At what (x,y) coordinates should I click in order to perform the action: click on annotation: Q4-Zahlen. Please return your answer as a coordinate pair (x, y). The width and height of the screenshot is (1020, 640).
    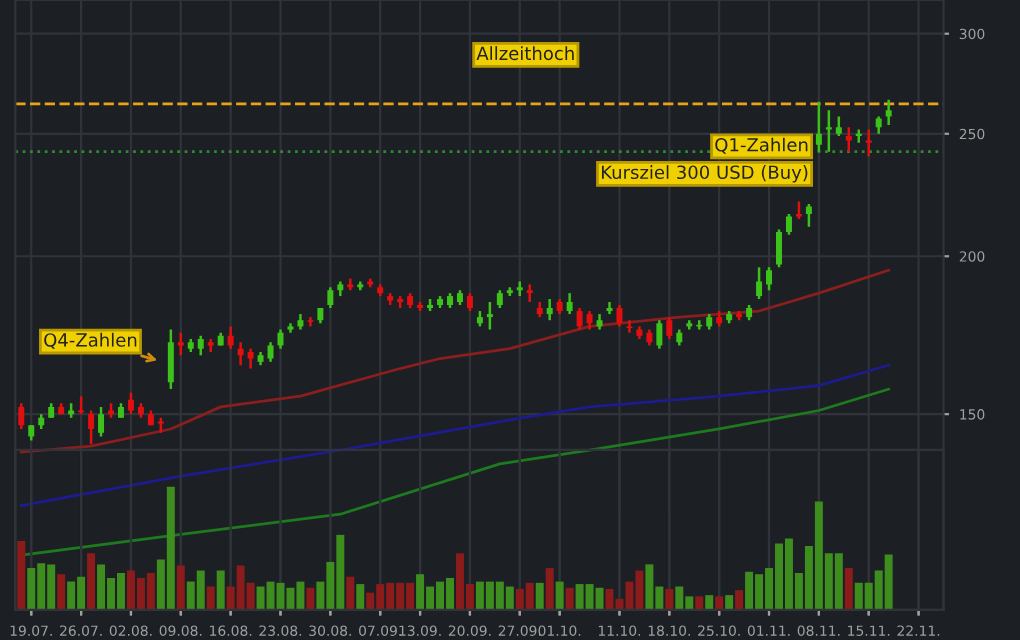
    Looking at the image, I should click on (90, 340).